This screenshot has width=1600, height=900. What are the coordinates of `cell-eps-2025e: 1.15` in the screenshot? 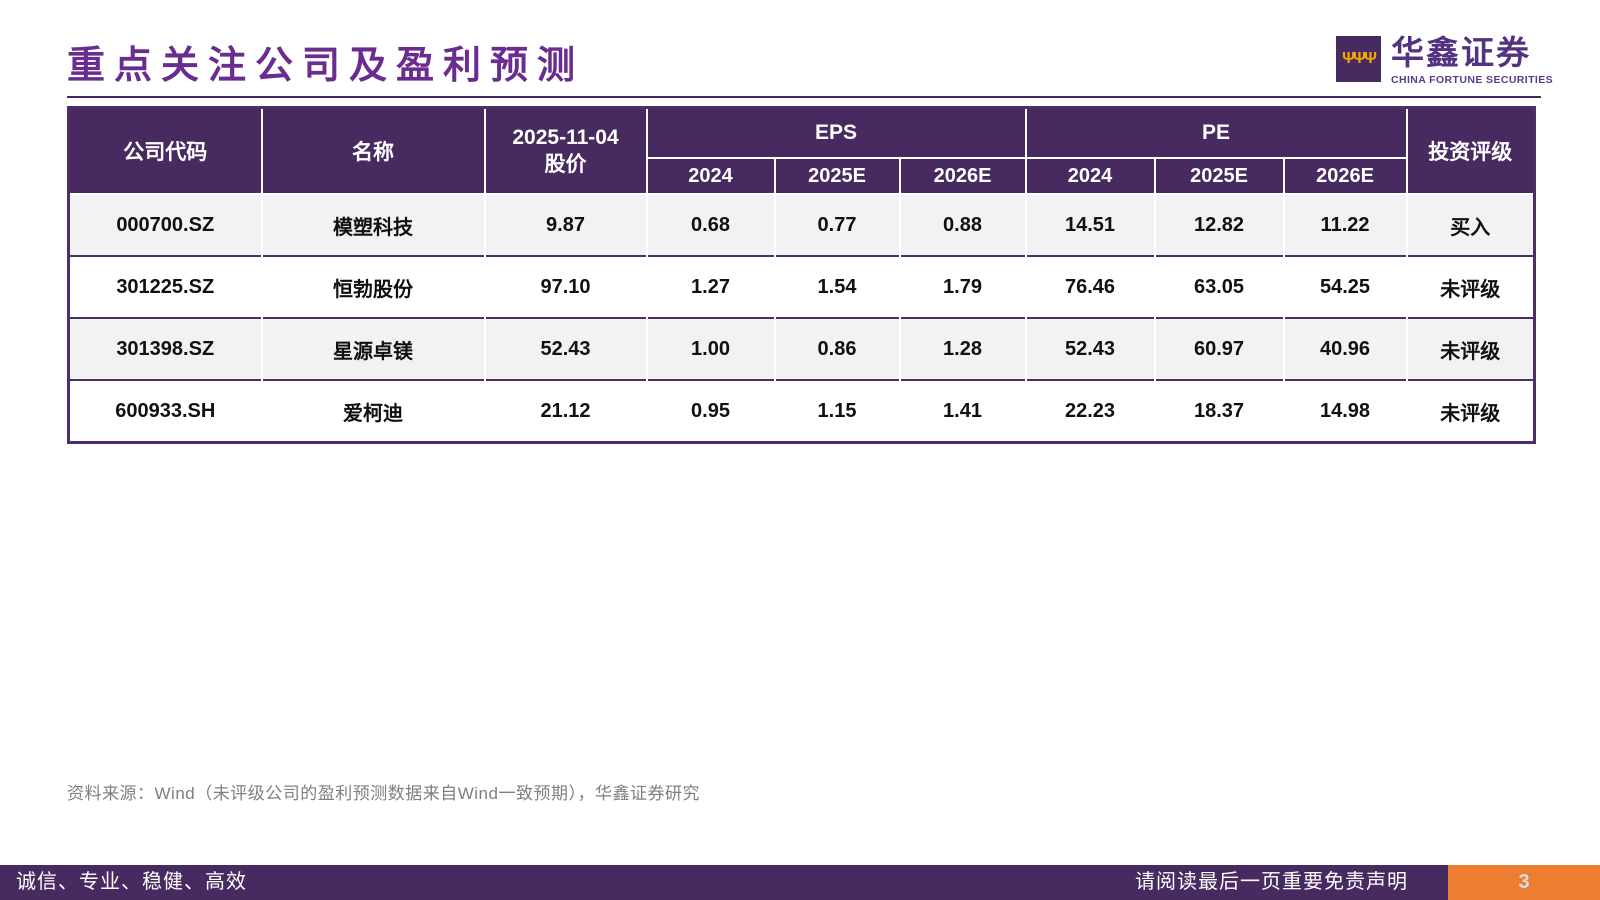 It's located at (837, 411).